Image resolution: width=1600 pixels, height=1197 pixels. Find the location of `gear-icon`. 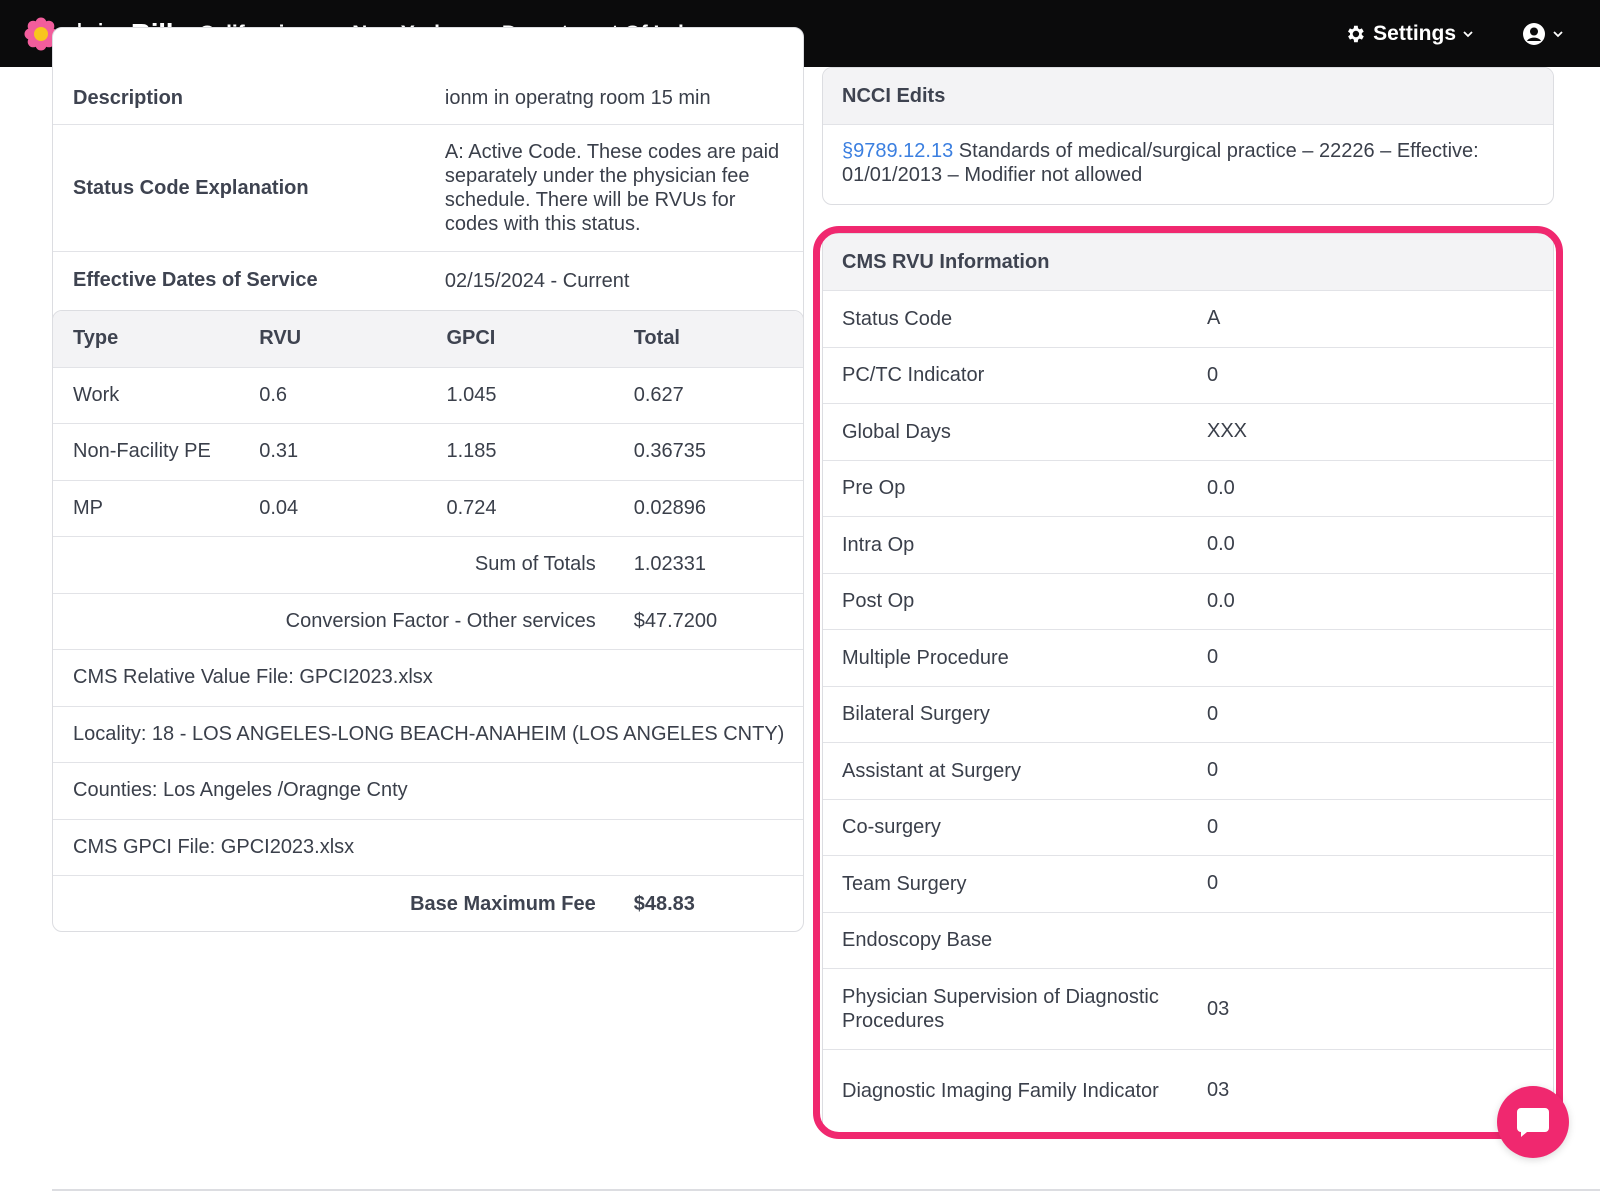

gear-icon is located at coordinates (1356, 33).